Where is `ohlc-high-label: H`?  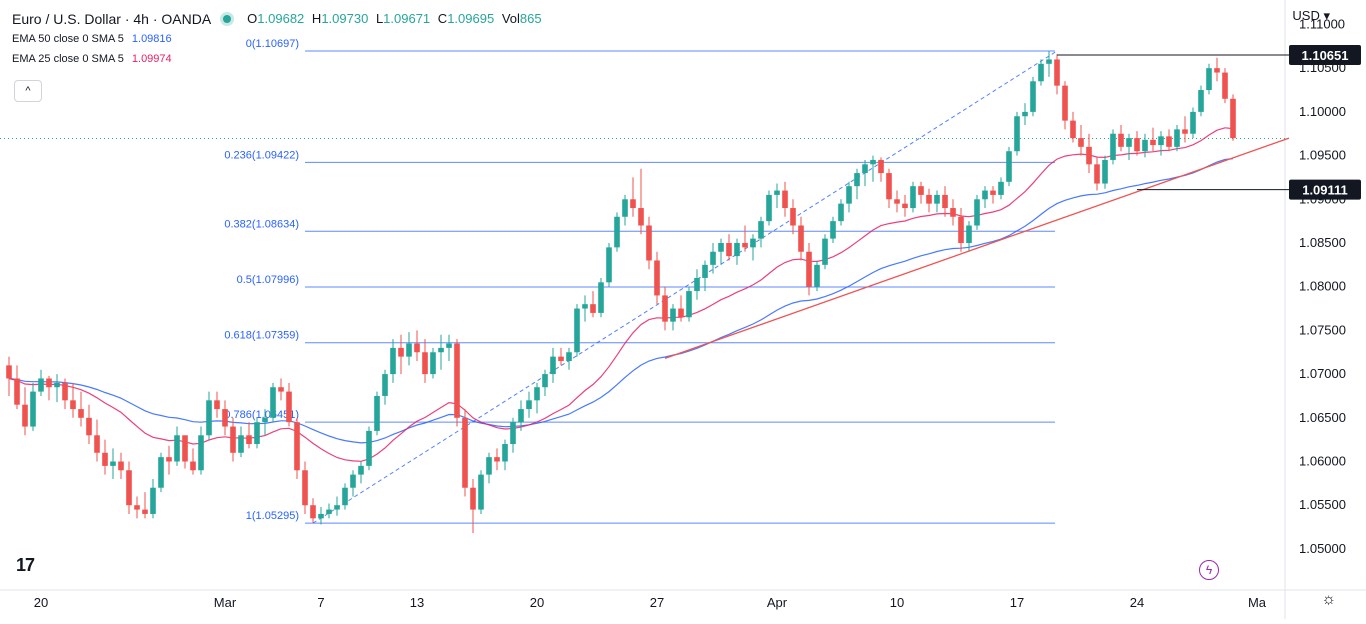 ohlc-high-label: H is located at coordinates (316, 18).